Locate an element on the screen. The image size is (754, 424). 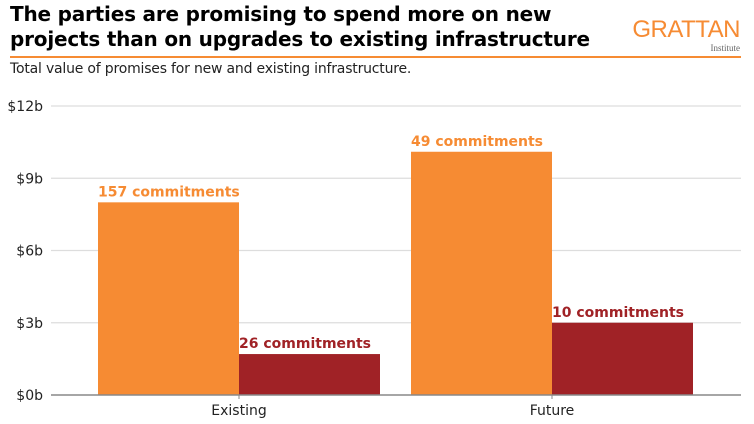
y-axis-labels: $0b $3b $6b $9b $12b is located at coordinates (25, 251).